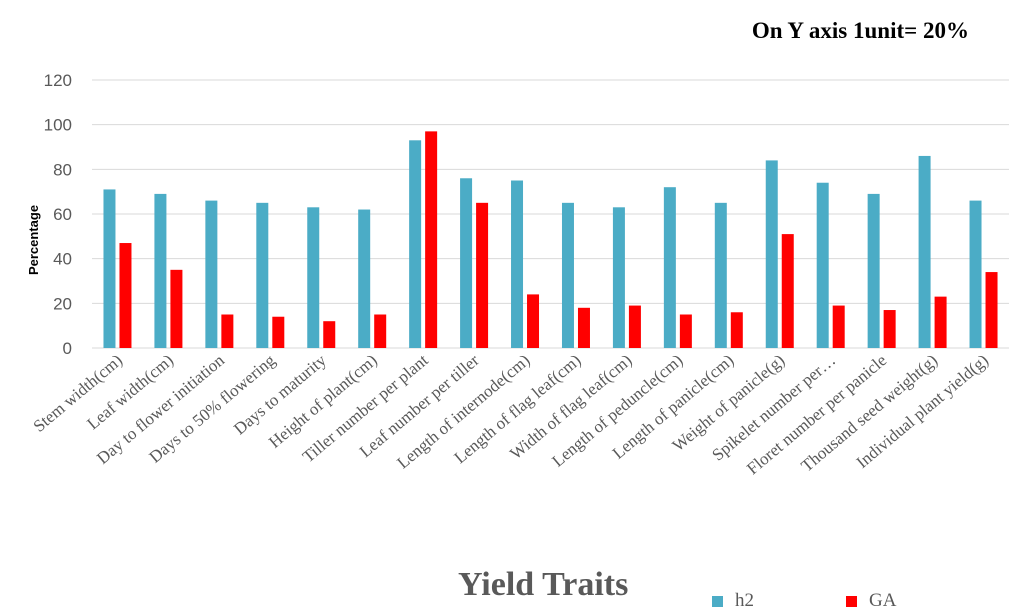  What do you see at coordinates (62, 214) in the screenshot?
I see `y-tick-label: 60` at bounding box center [62, 214].